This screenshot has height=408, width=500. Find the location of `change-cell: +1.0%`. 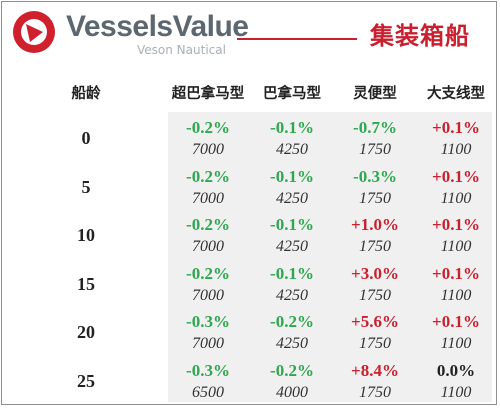

change-cell: +1.0% is located at coordinates (375, 224).